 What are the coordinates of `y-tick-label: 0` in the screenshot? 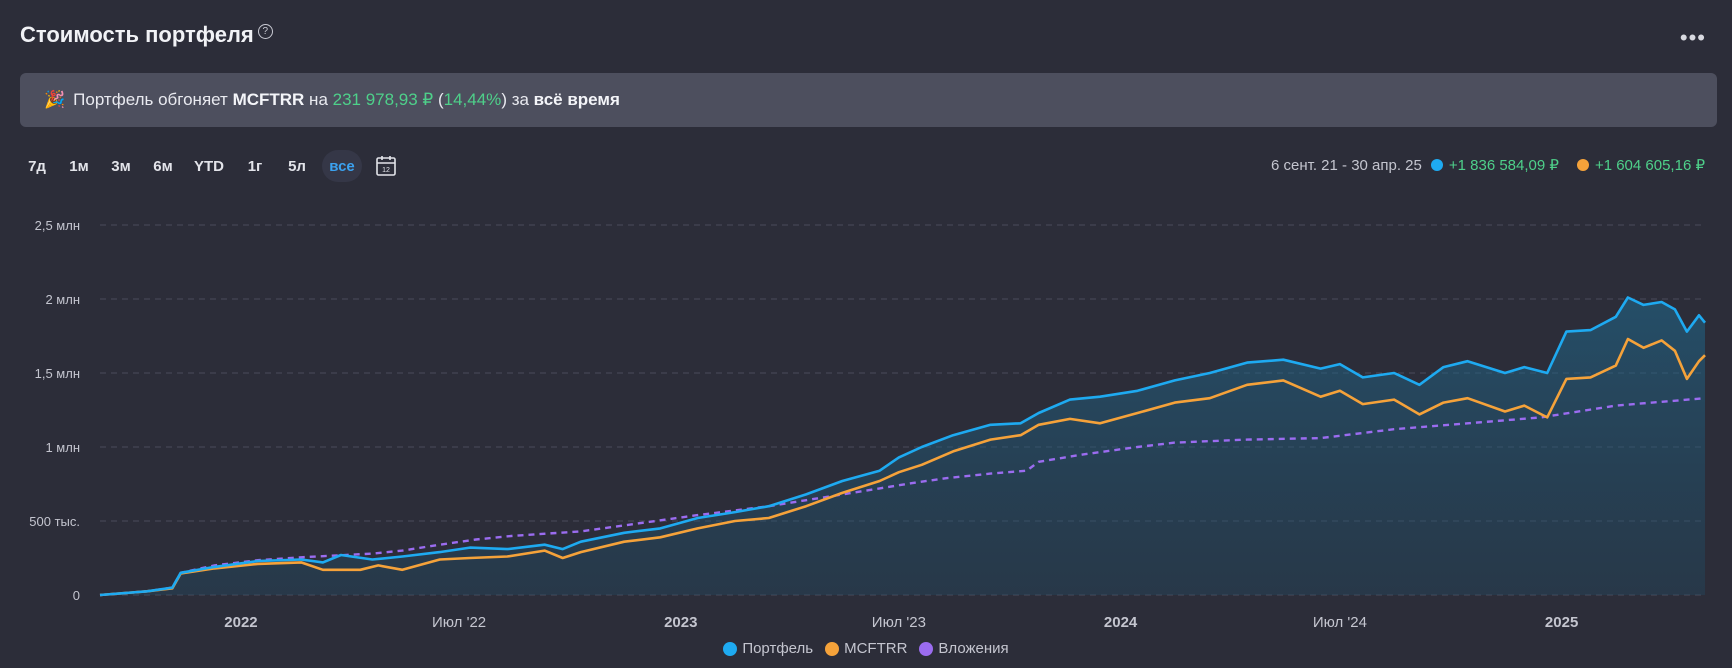 It's located at (76, 595).